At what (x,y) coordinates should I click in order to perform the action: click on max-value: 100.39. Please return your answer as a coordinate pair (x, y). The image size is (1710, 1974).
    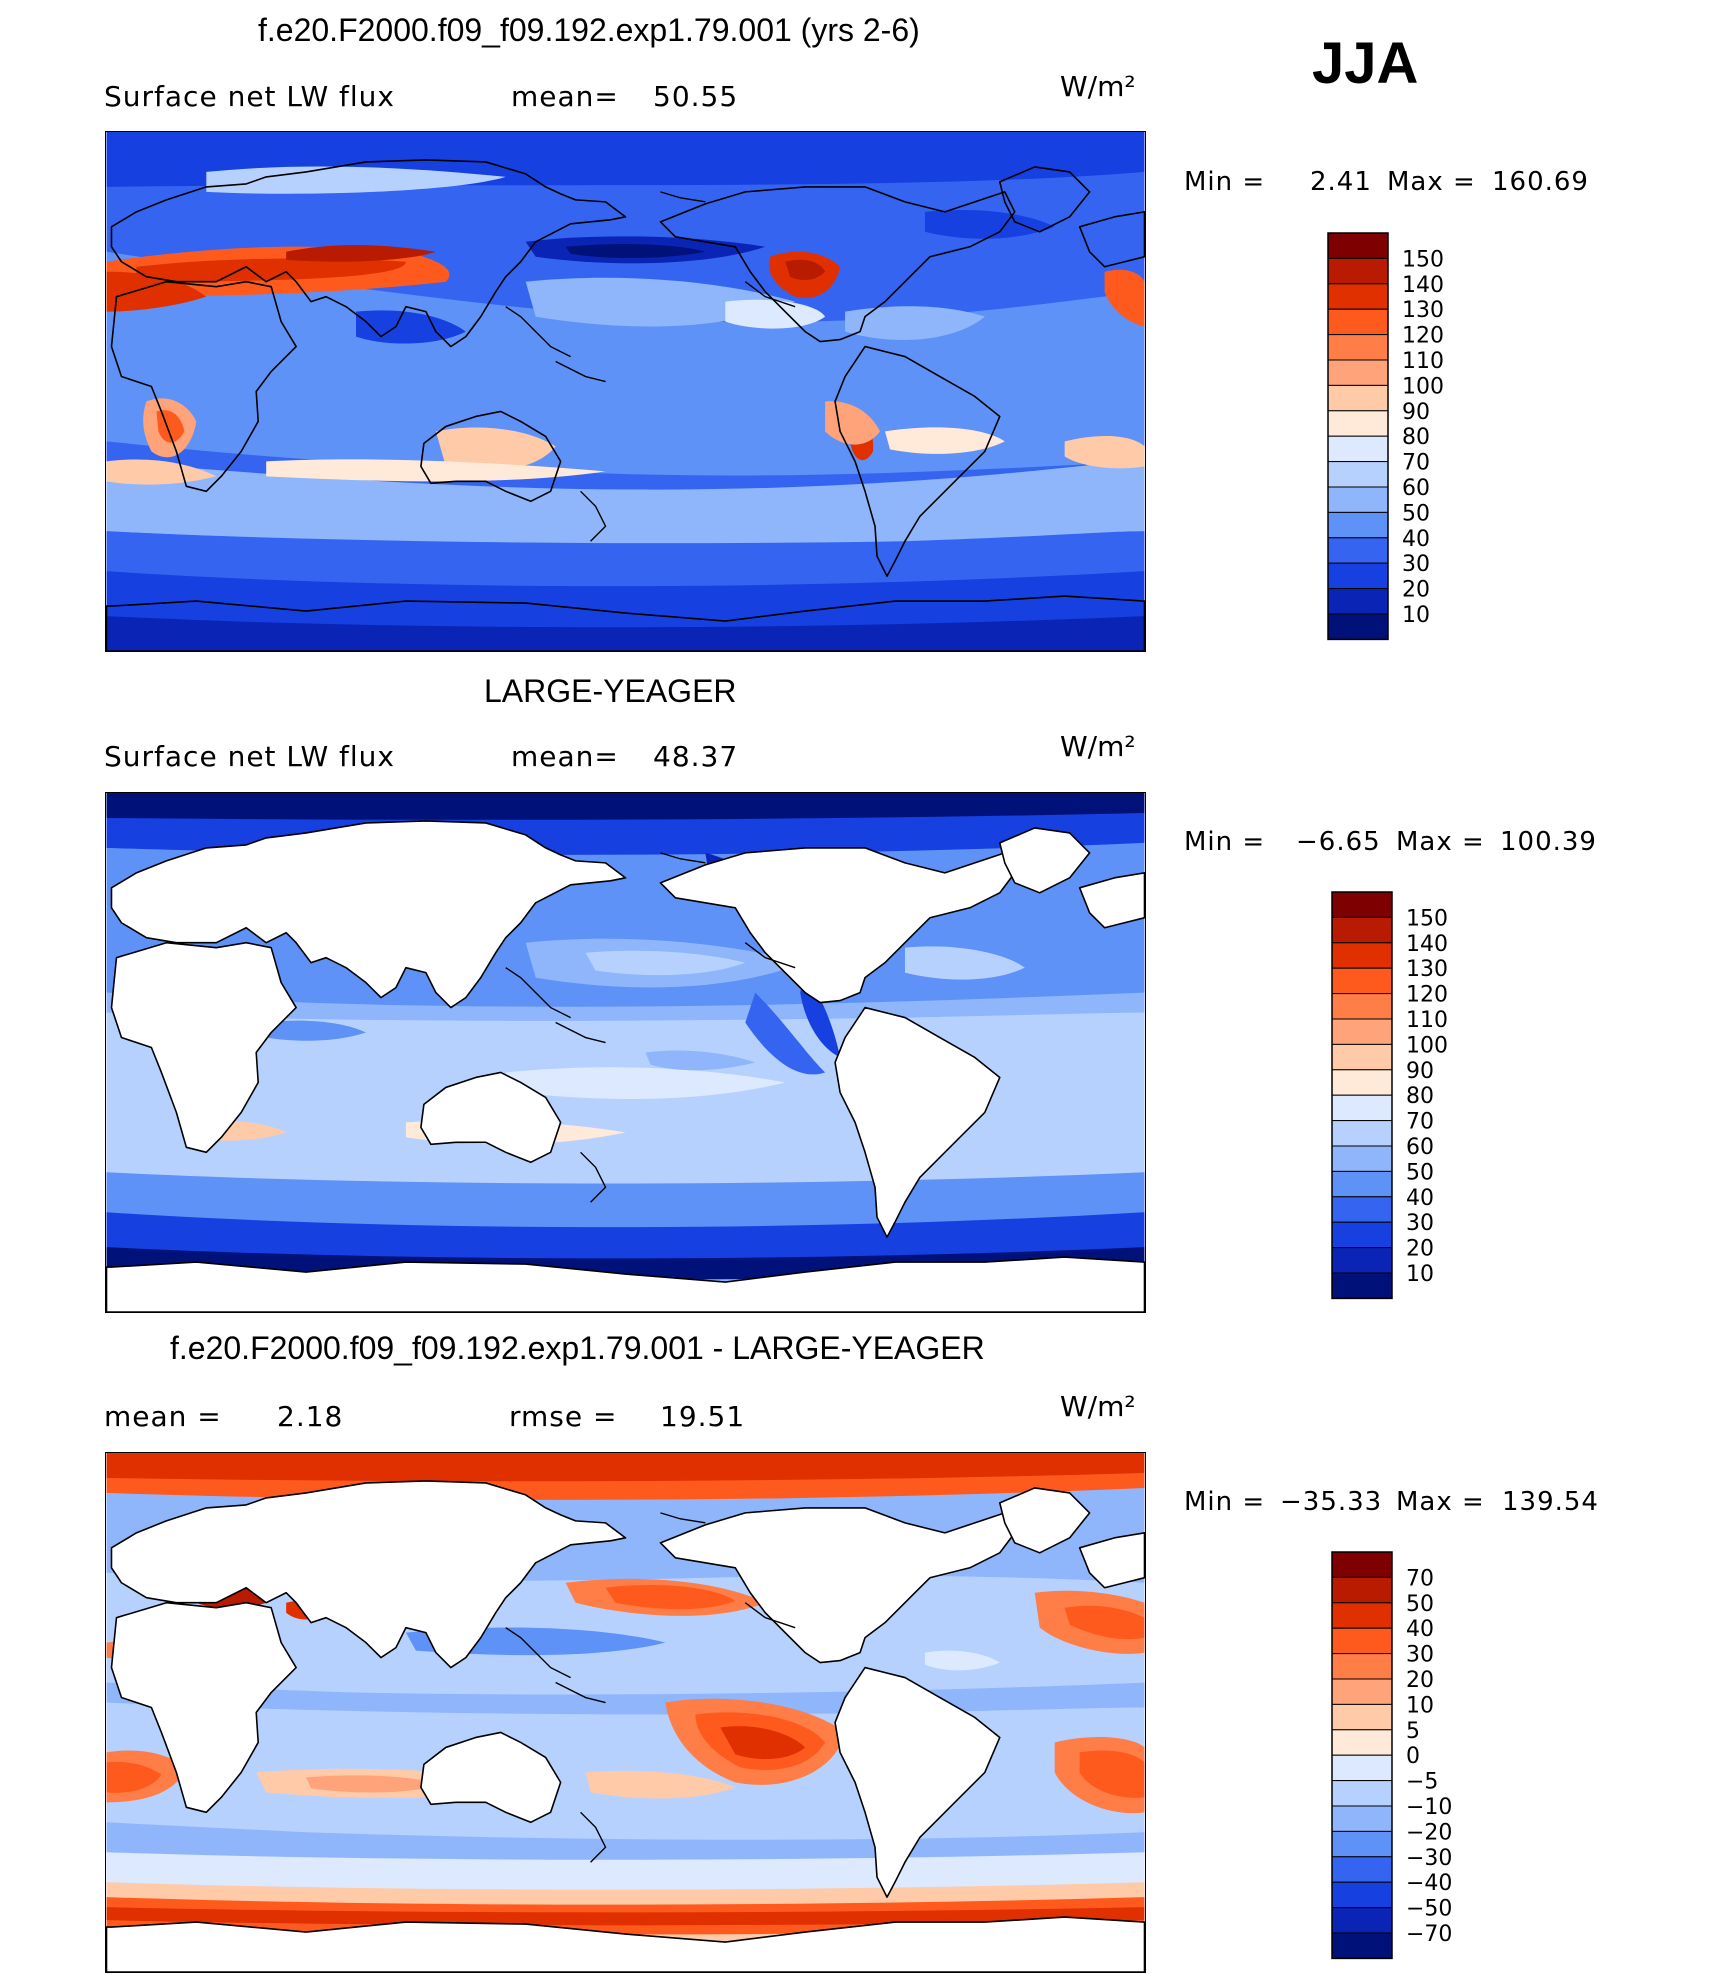
    Looking at the image, I should click on (1548, 842).